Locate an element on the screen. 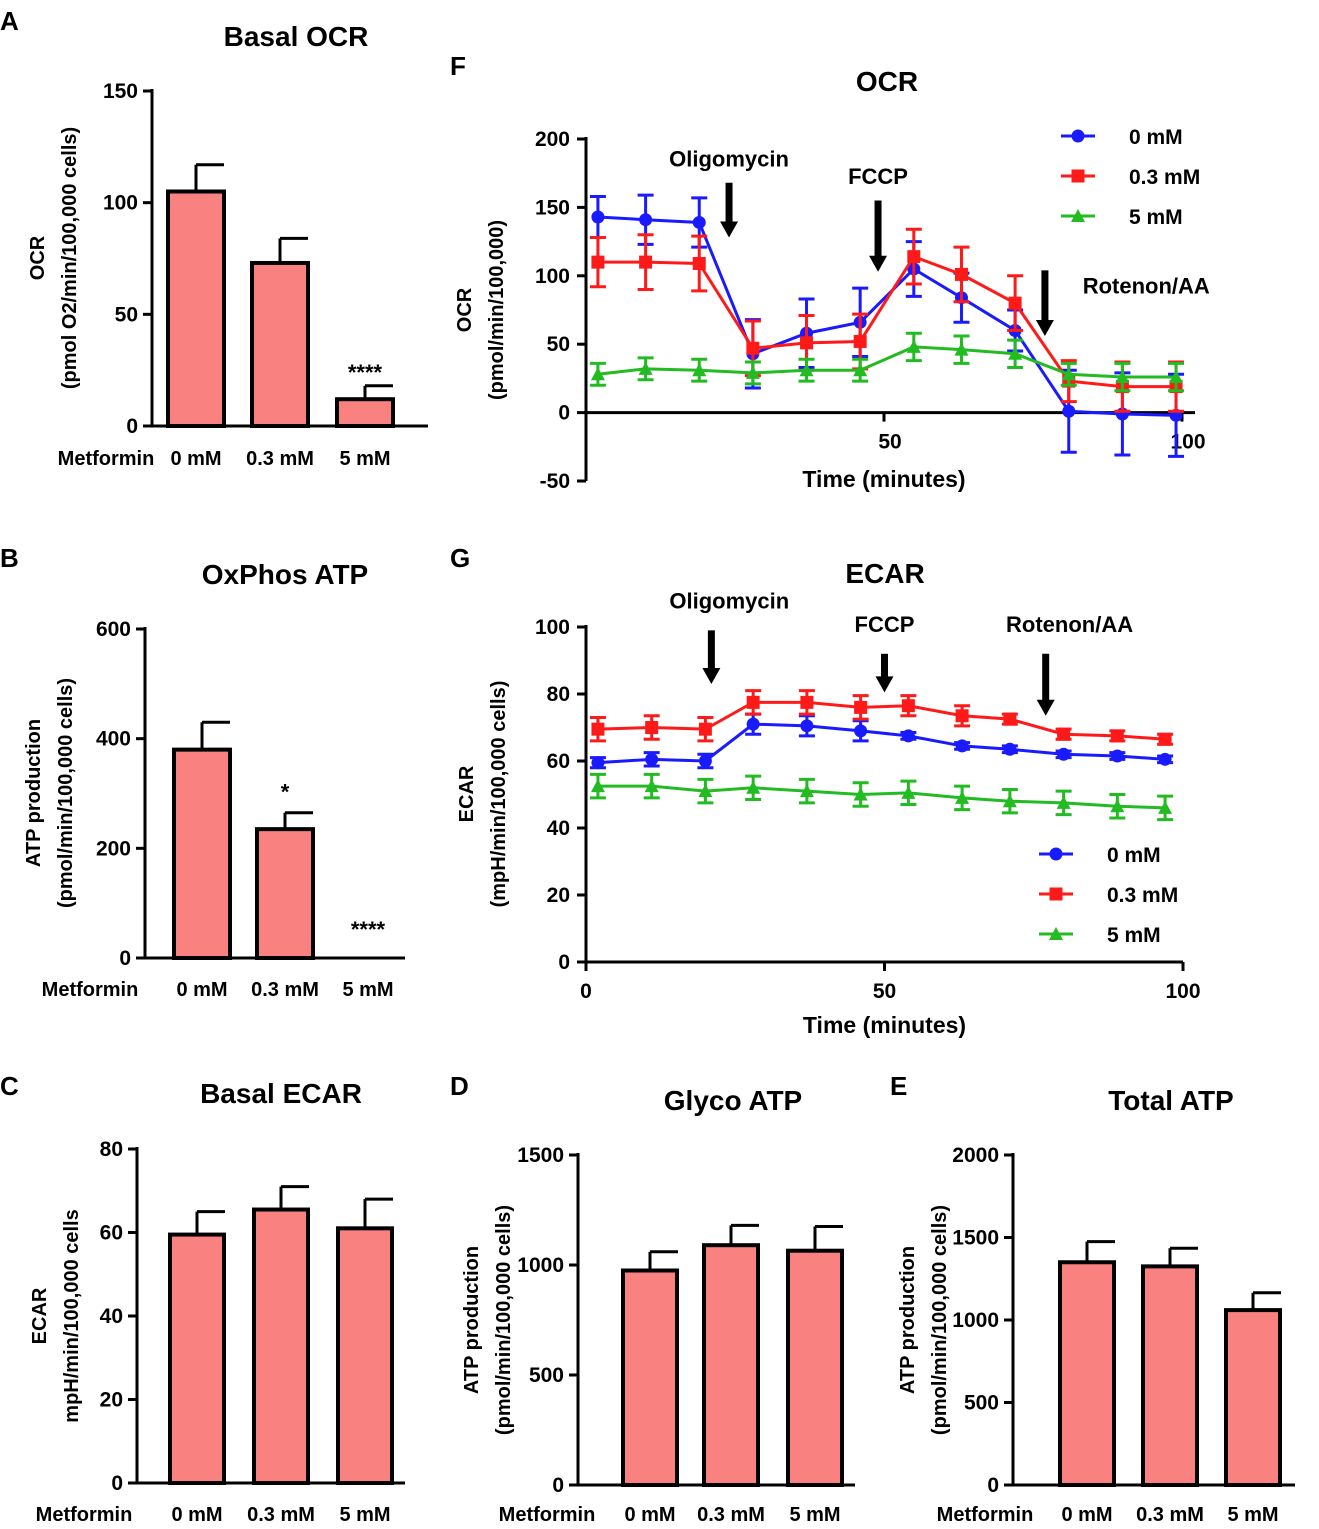  legend-label: 5 mM is located at coordinates (1134, 935).